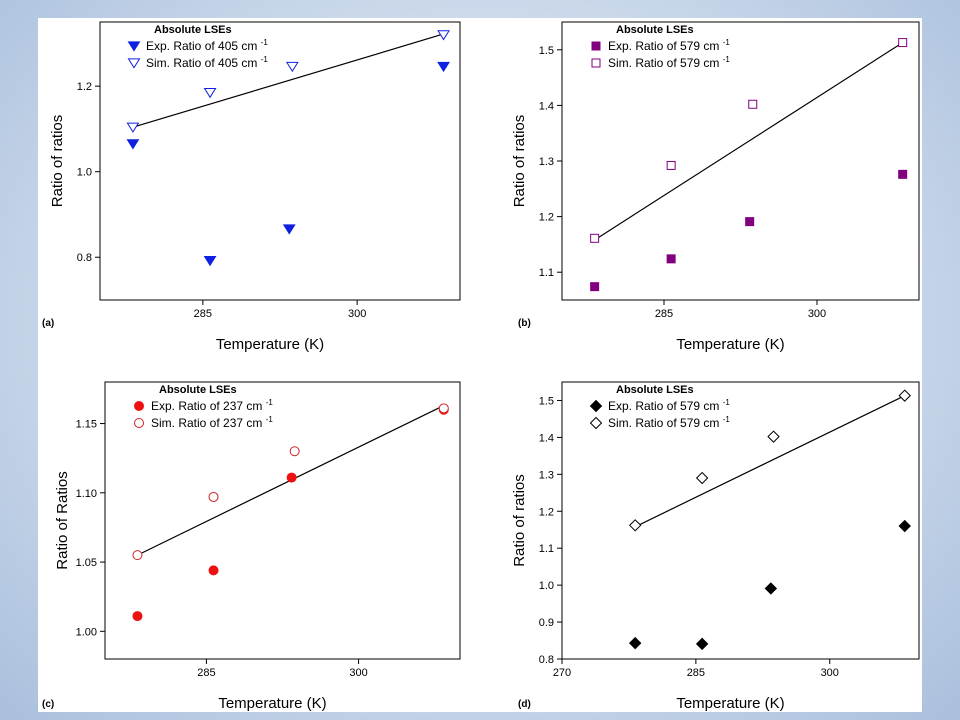 The width and height of the screenshot is (960, 720). I want to click on y-tick-label: 0.9, so click(546, 623).